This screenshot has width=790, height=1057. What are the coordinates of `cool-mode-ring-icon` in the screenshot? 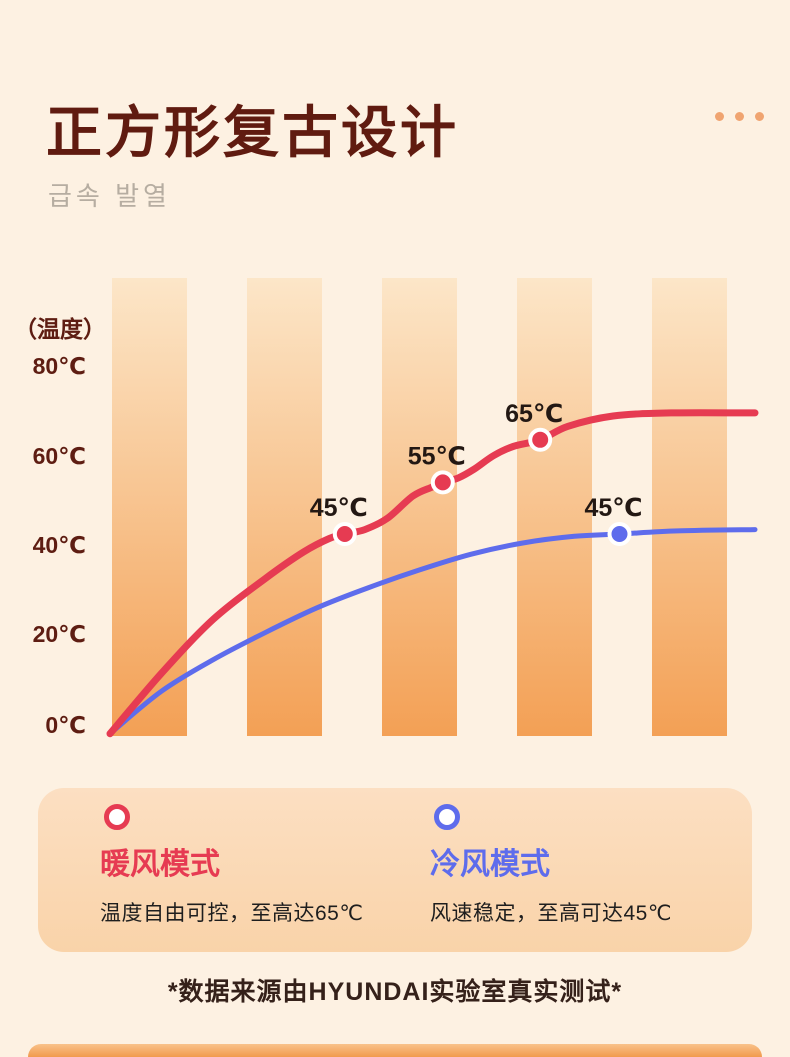 It's located at (447, 817).